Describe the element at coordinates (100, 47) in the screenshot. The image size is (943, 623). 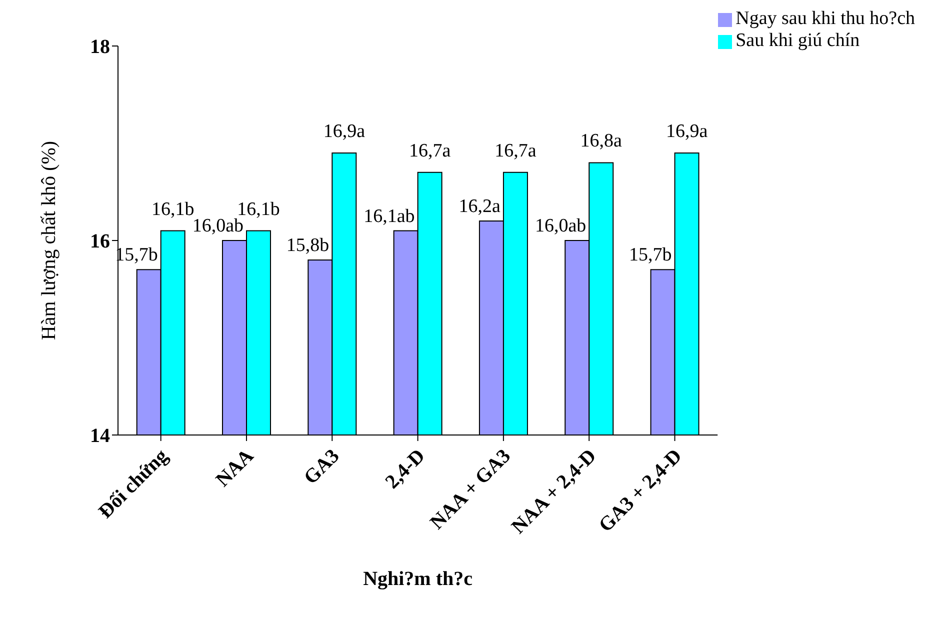
I see `y-tick-label: 18` at that location.